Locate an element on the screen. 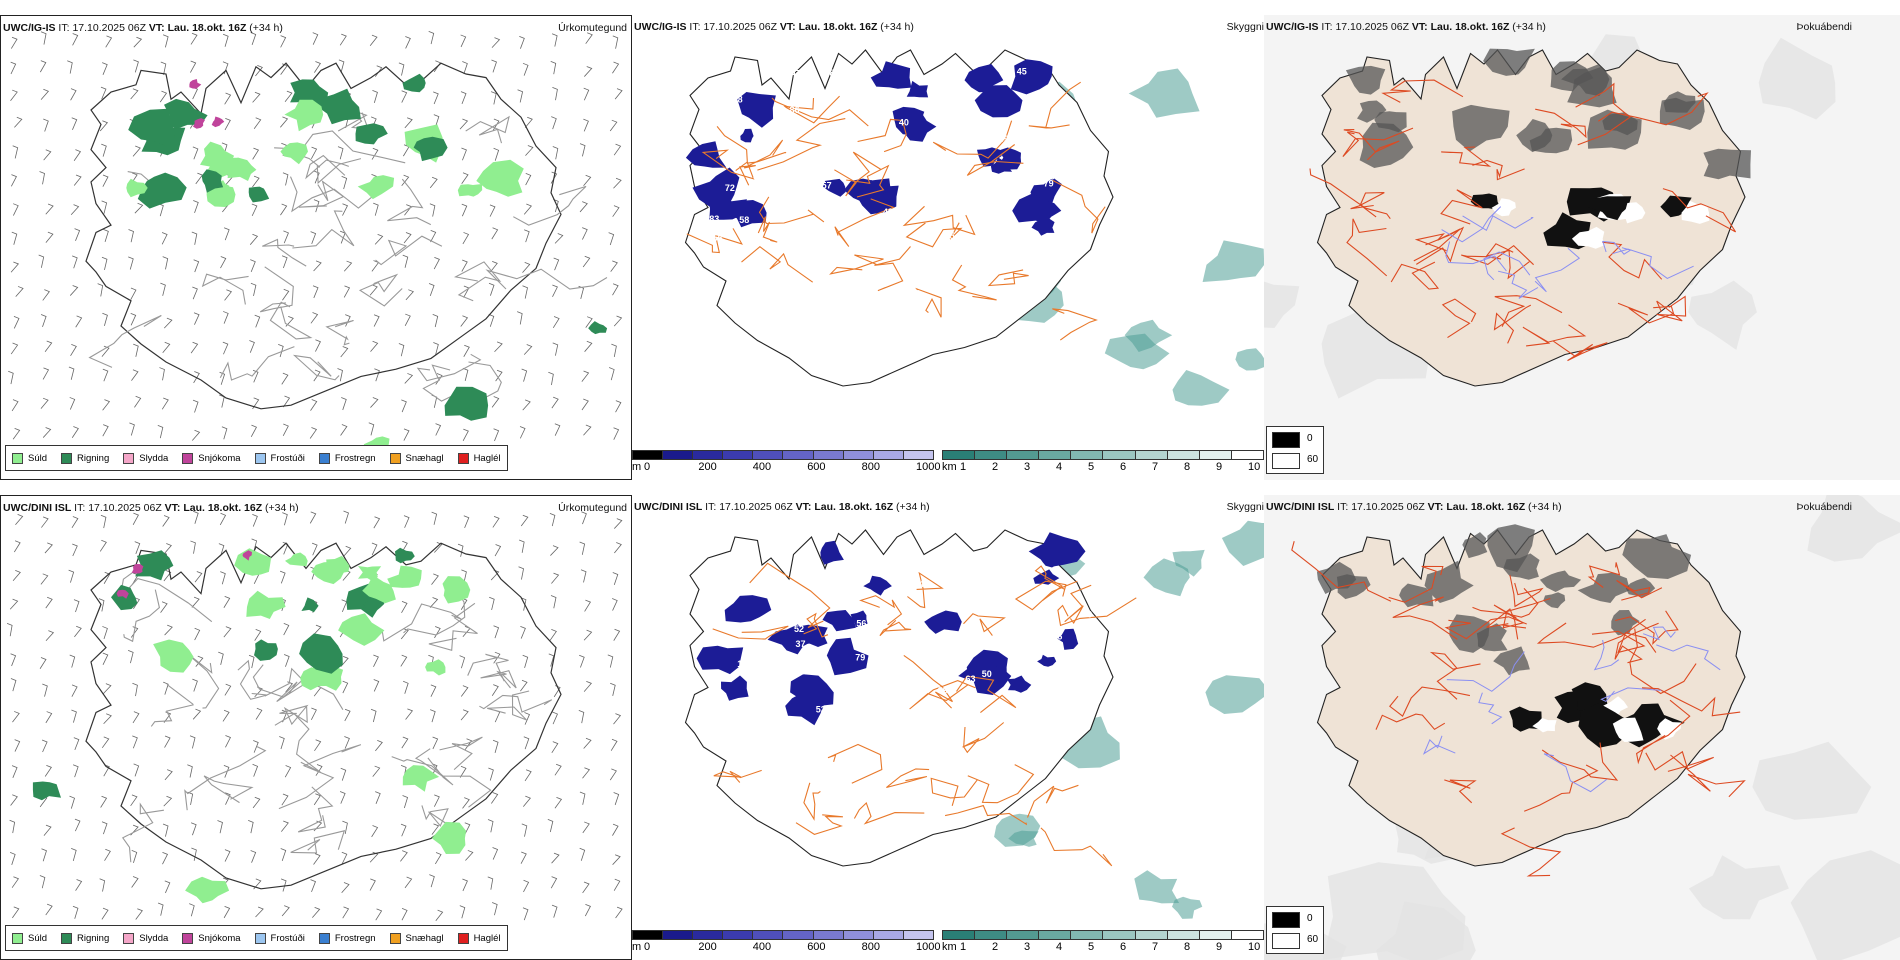 The image size is (1900, 960). scale-tick-label: 200 is located at coordinates (707, 947).